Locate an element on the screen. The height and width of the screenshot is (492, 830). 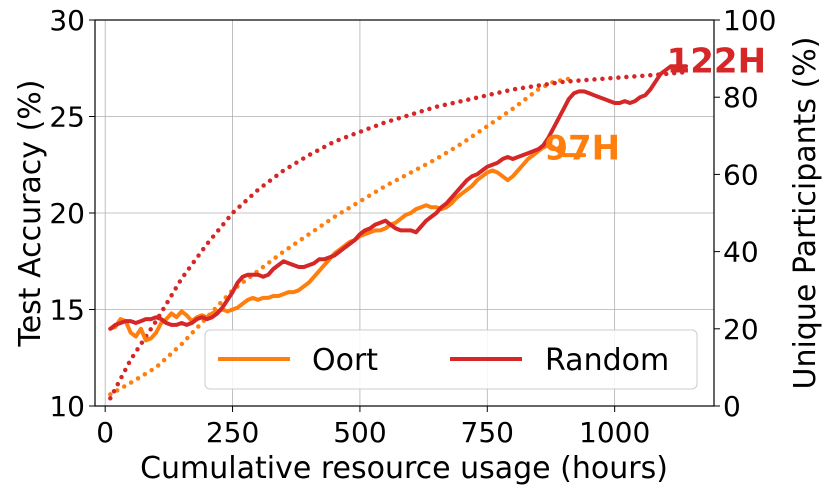
y-left-tick-label: 10 is located at coordinates (67, 406).